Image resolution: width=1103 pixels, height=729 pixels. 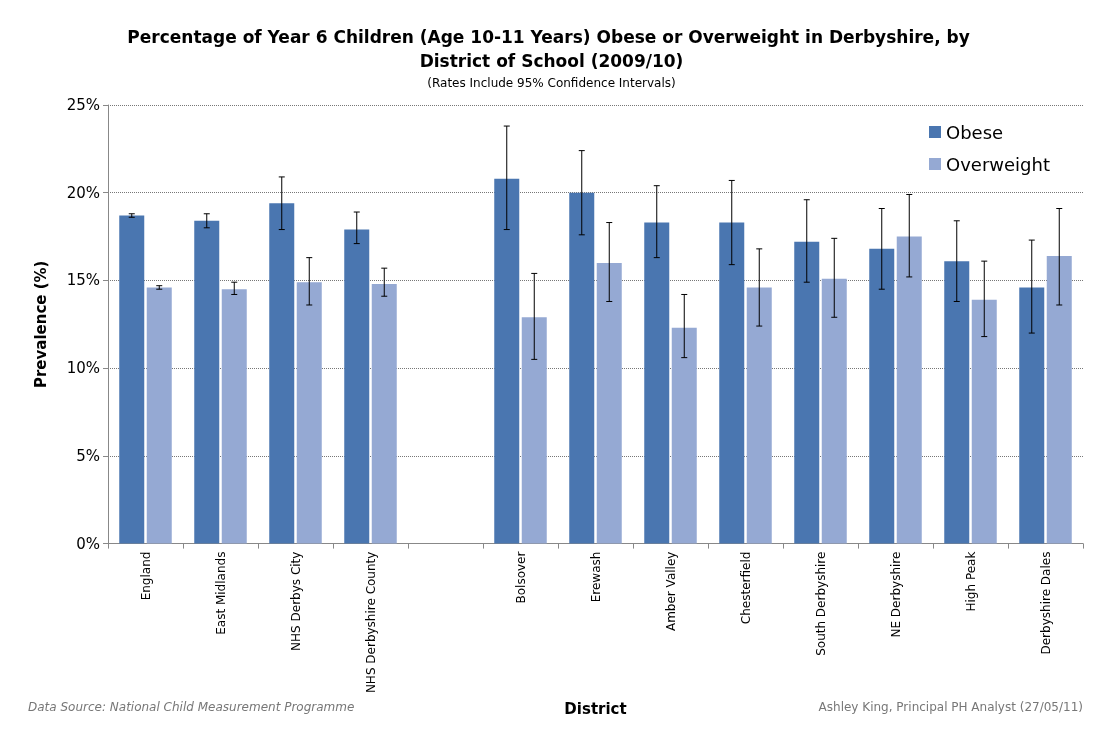 I want to click on source-note: Data Source: National Child Measurement Programme, so click(x=191, y=707).